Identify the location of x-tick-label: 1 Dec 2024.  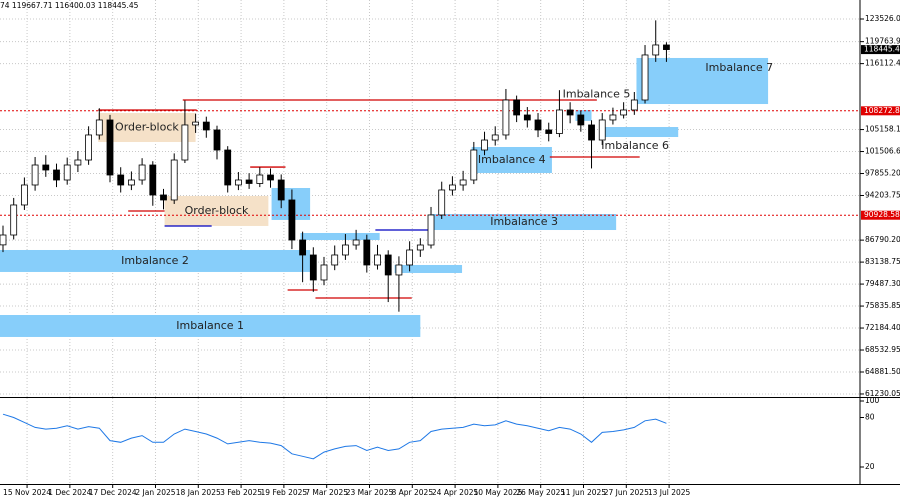
(69, 492).